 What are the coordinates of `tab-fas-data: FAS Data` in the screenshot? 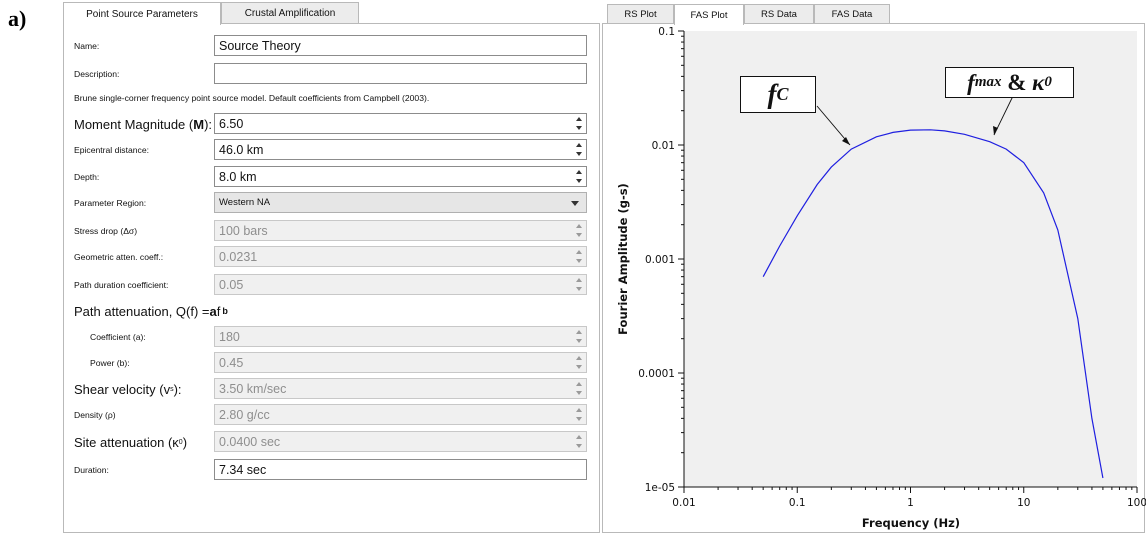 It's located at (852, 14).